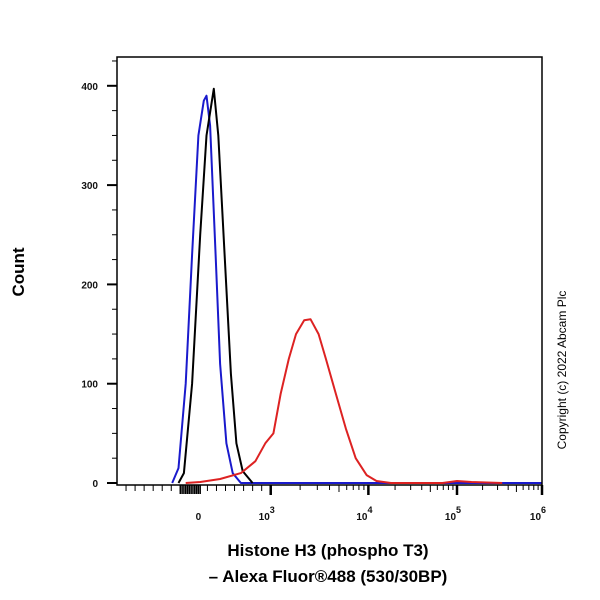 The height and width of the screenshot is (600, 600). What do you see at coordinates (95, 484) in the screenshot?
I see `y-tick-label: 0` at bounding box center [95, 484].